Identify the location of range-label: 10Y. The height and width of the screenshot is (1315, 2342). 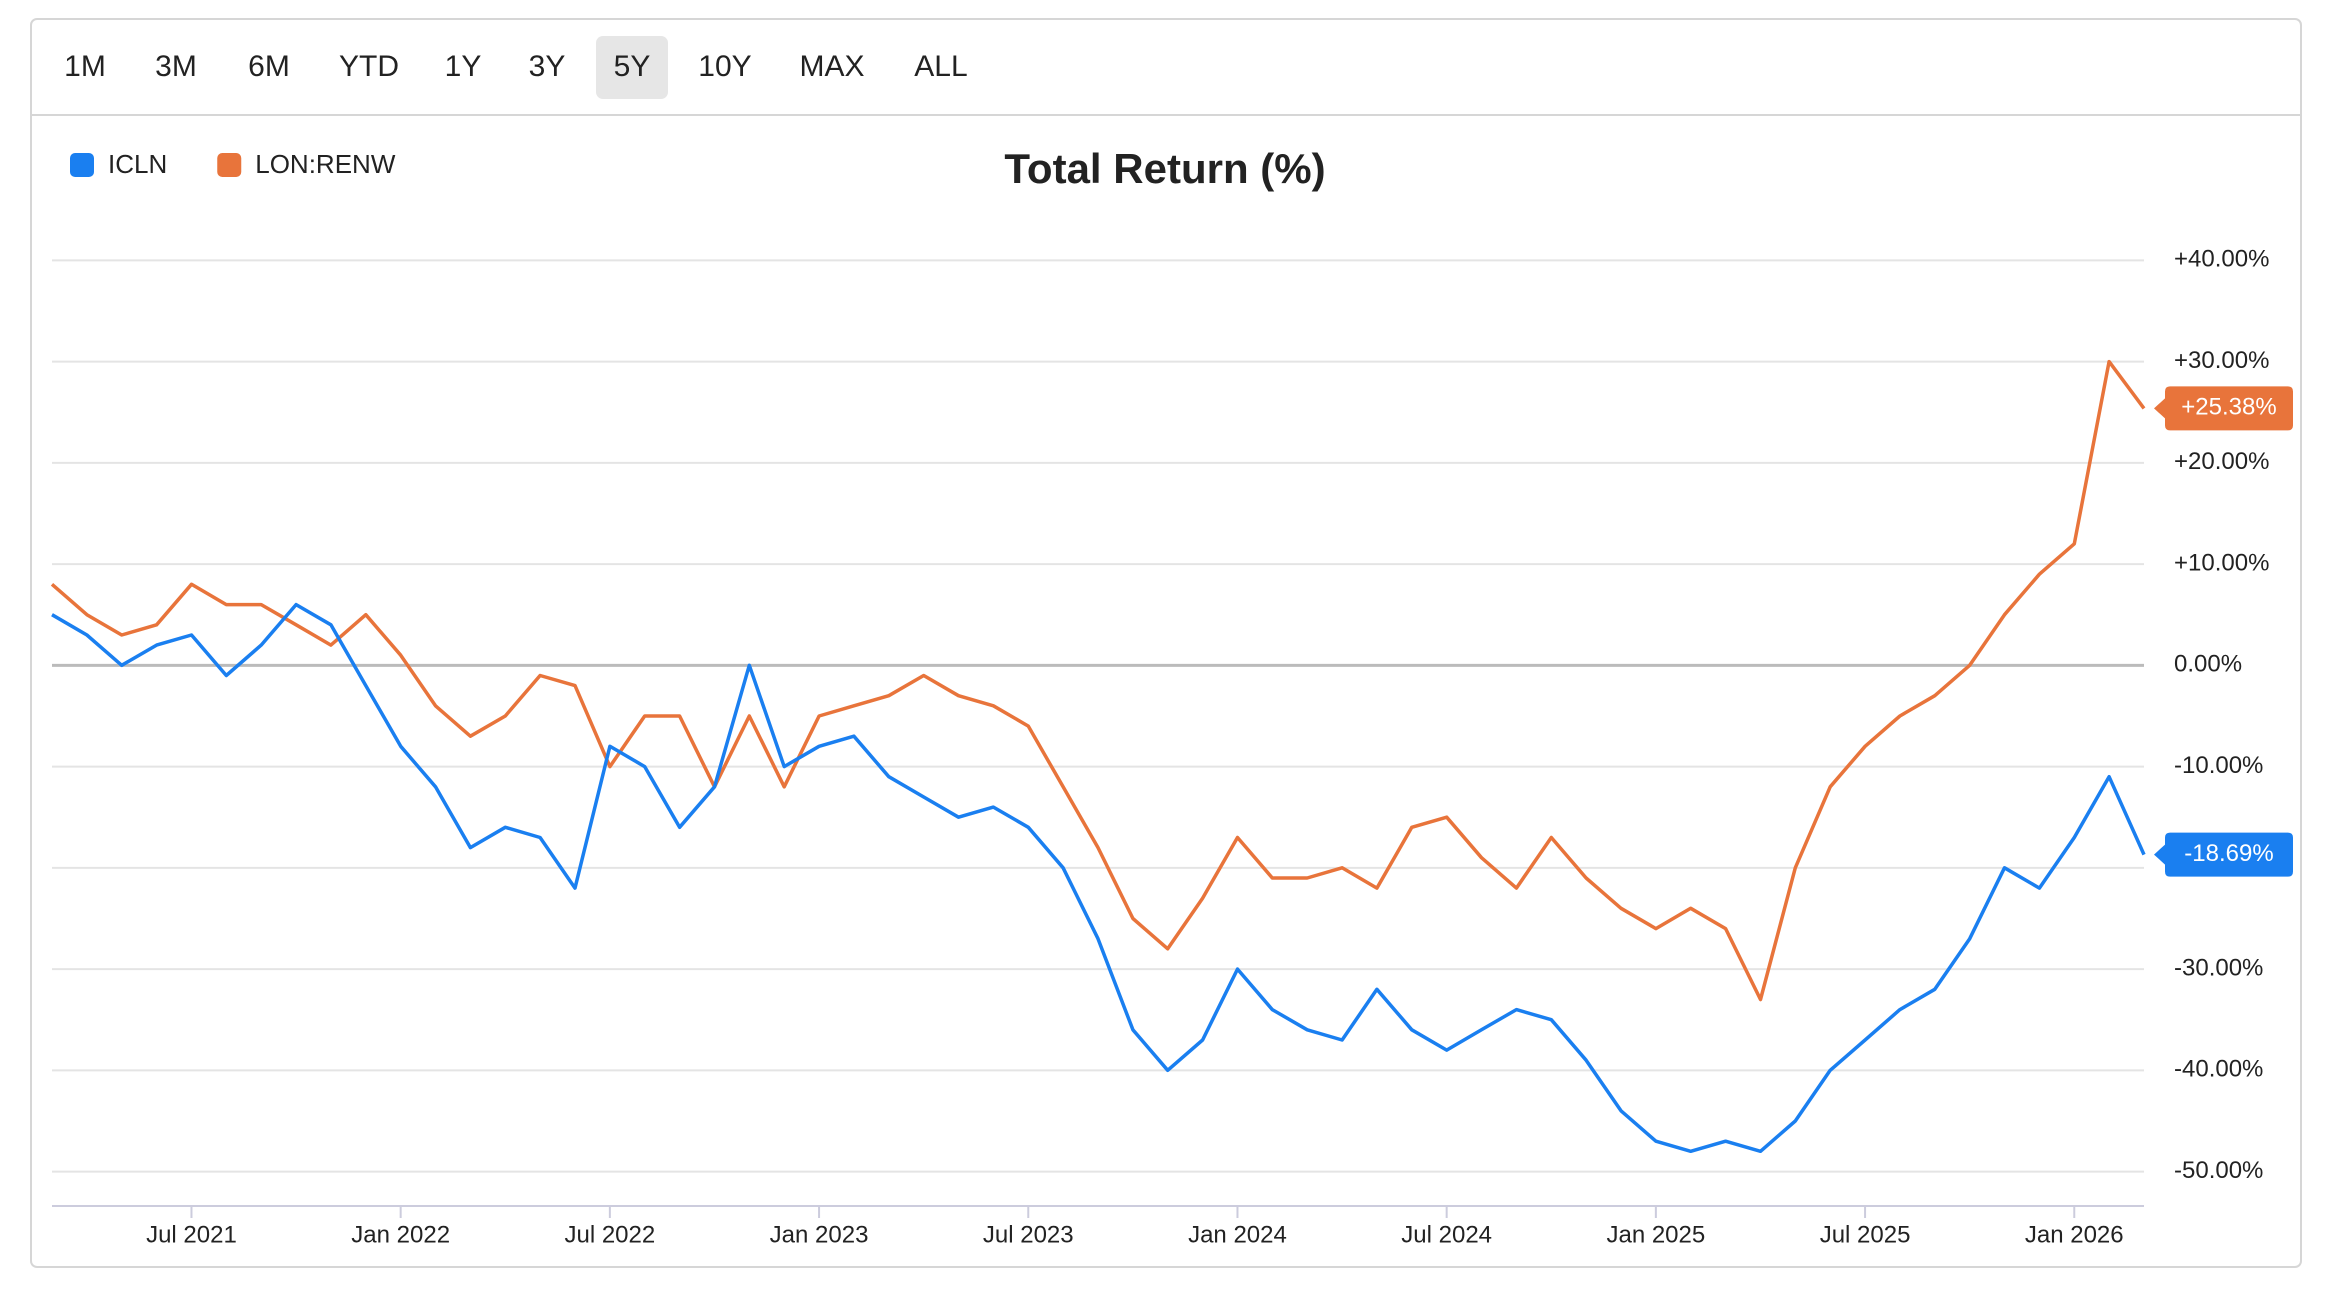
(724, 66).